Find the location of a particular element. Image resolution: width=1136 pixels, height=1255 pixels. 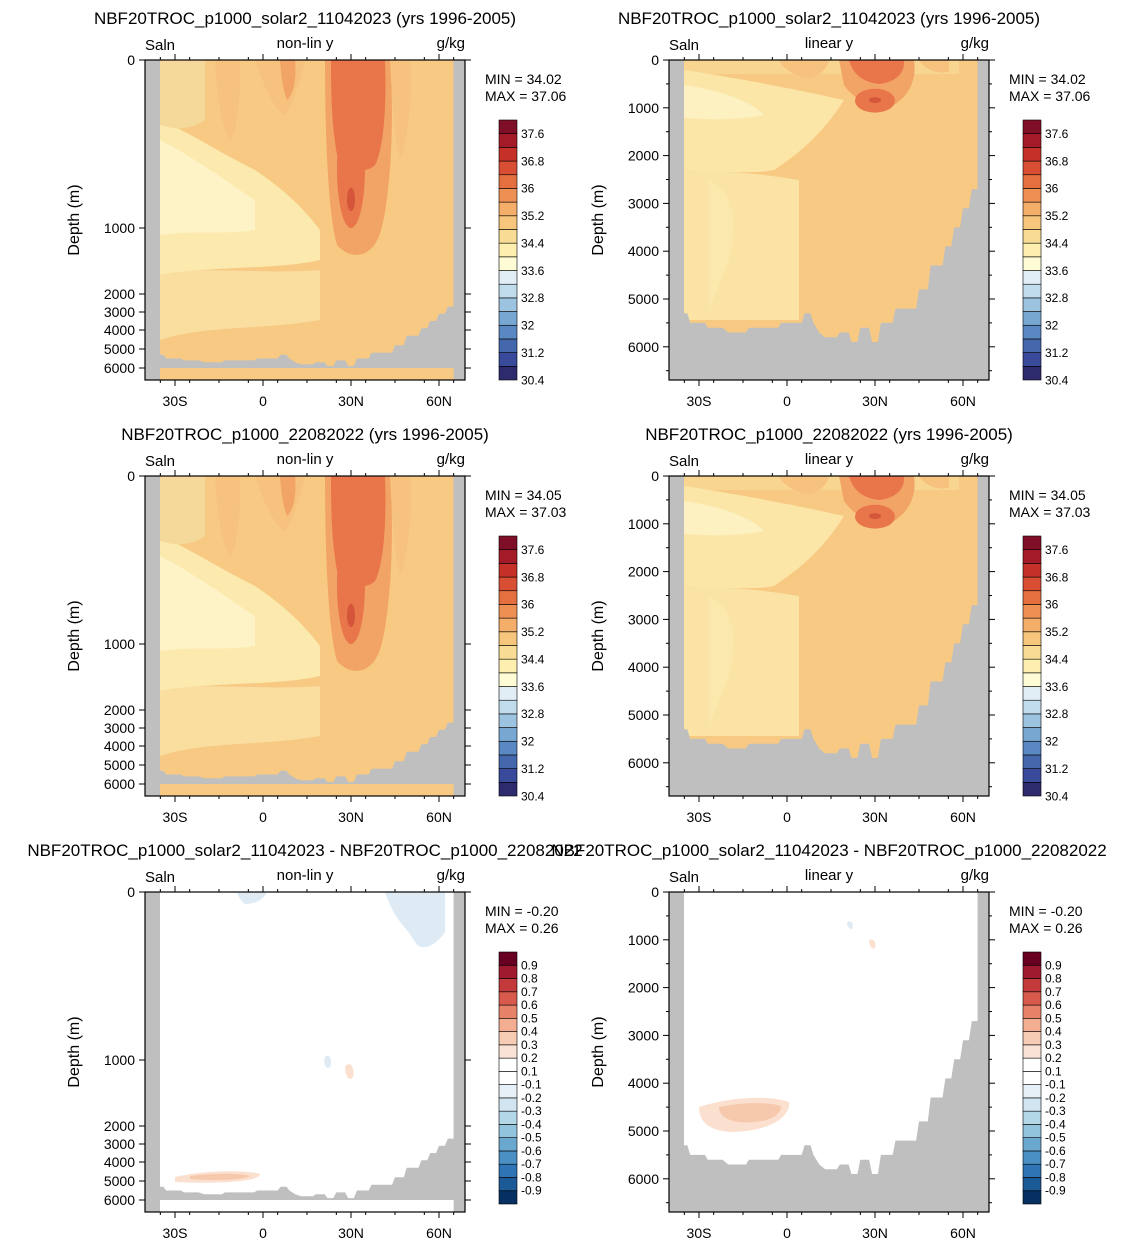

colorbar-label: 0.3 is located at coordinates (529, 1045).